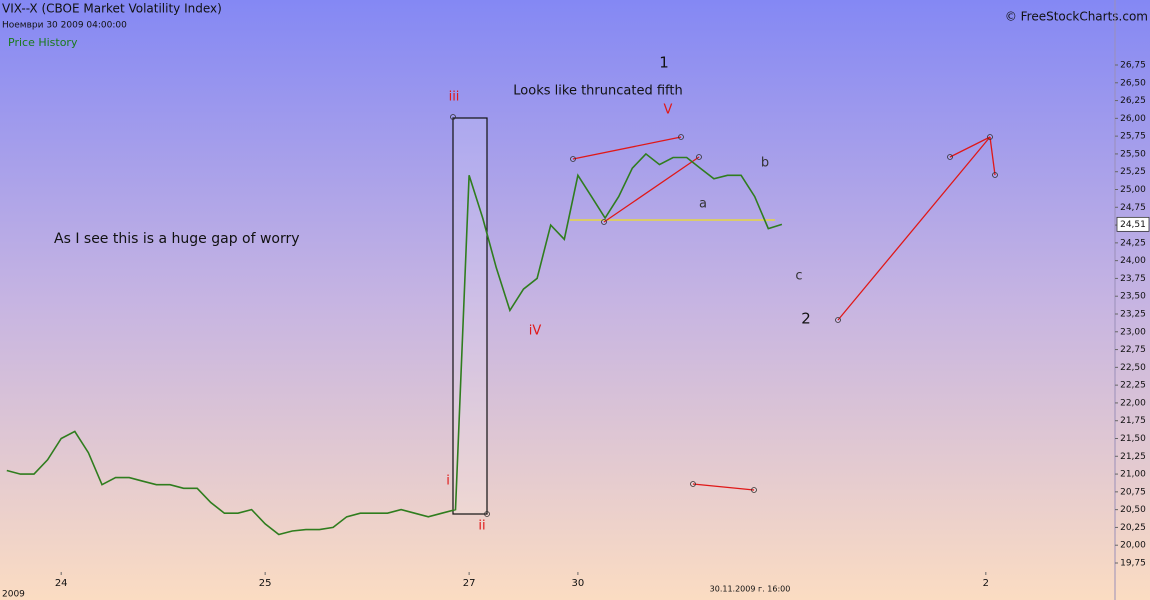 The image size is (1150, 600). What do you see at coordinates (703, 204) in the screenshot?
I see `wave-label: a` at bounding box center [703, 204].